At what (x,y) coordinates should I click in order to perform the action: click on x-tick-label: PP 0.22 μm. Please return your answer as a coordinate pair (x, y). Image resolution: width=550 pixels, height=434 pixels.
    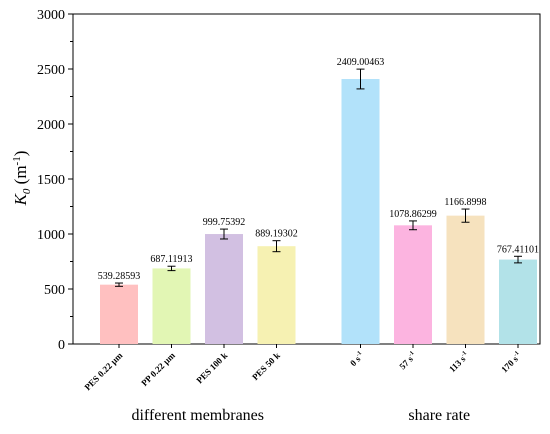
    Looking at the image, I should click on (158, 369).